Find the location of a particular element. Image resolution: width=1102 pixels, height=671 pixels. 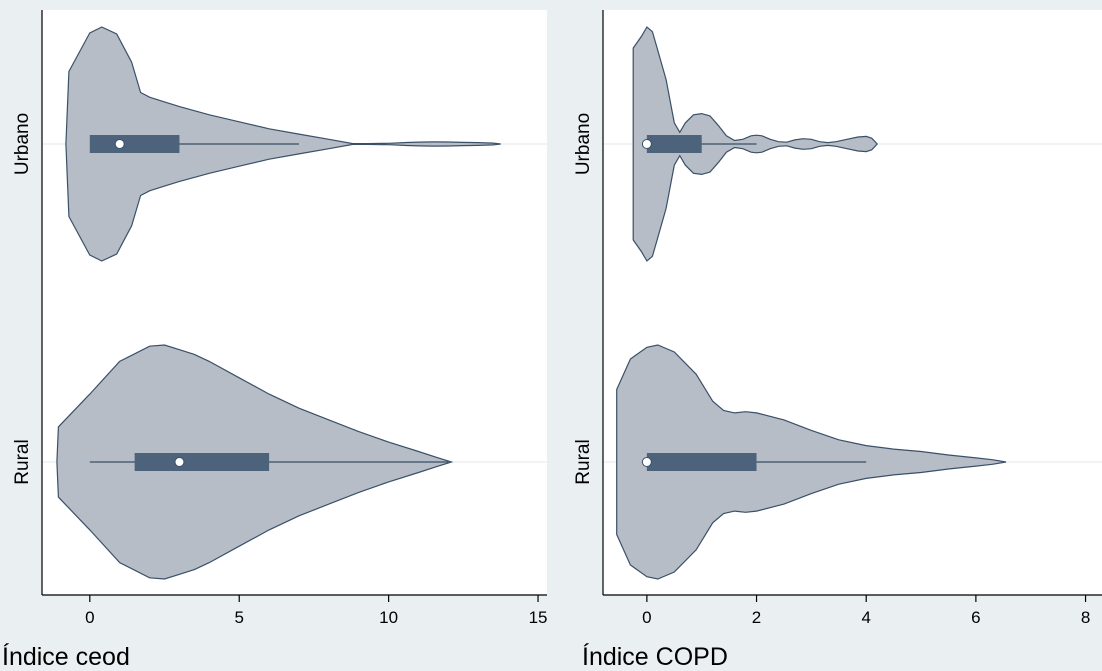

category-label-urbano-ceod: Urbano is located at coordinates (22, 144).